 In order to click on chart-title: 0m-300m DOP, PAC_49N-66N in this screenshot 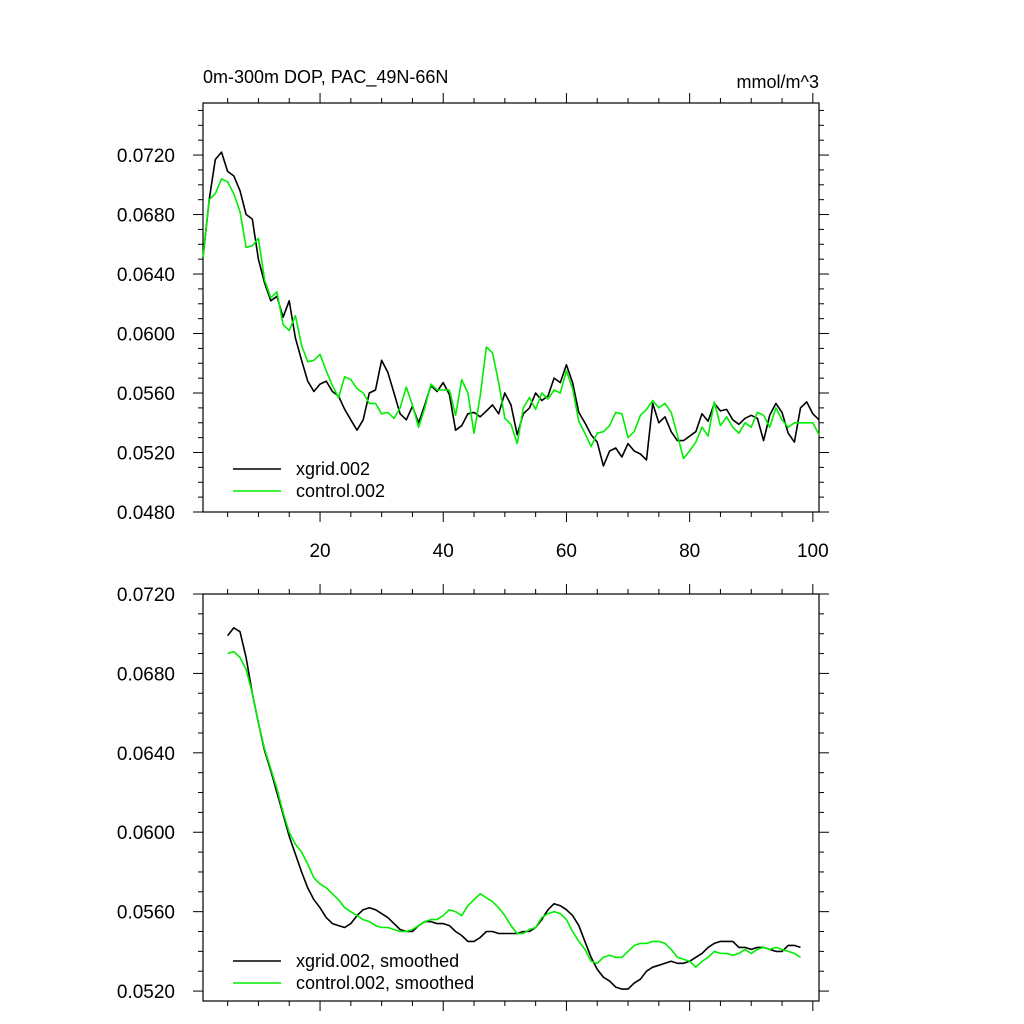, I will do `click(325, 77)`.